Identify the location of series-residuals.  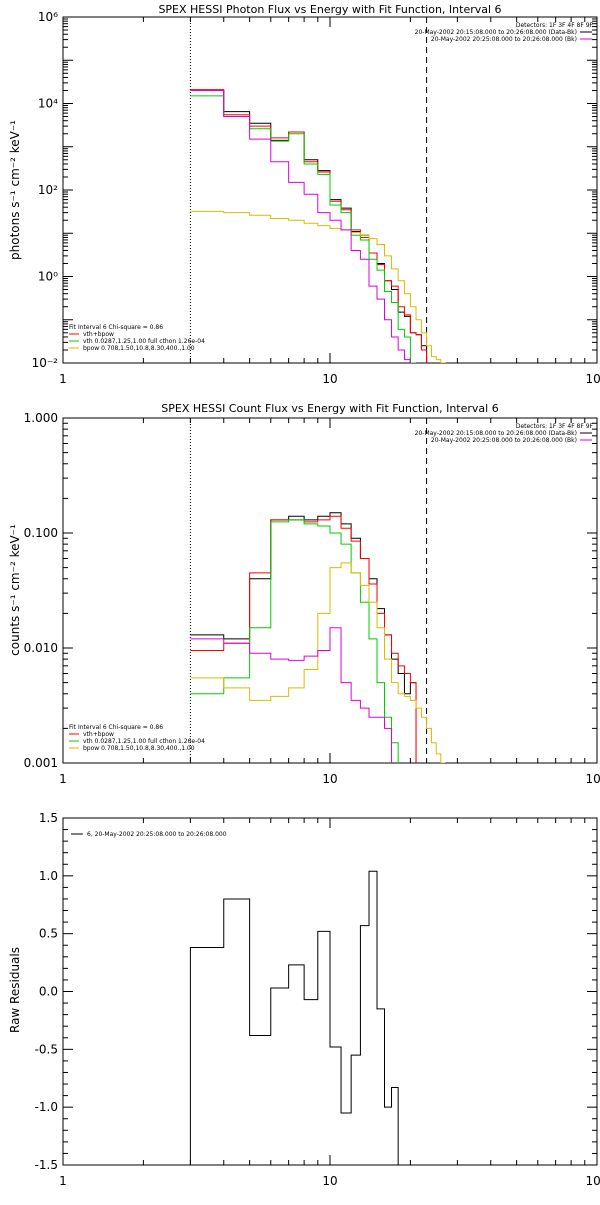
(294, 1017).